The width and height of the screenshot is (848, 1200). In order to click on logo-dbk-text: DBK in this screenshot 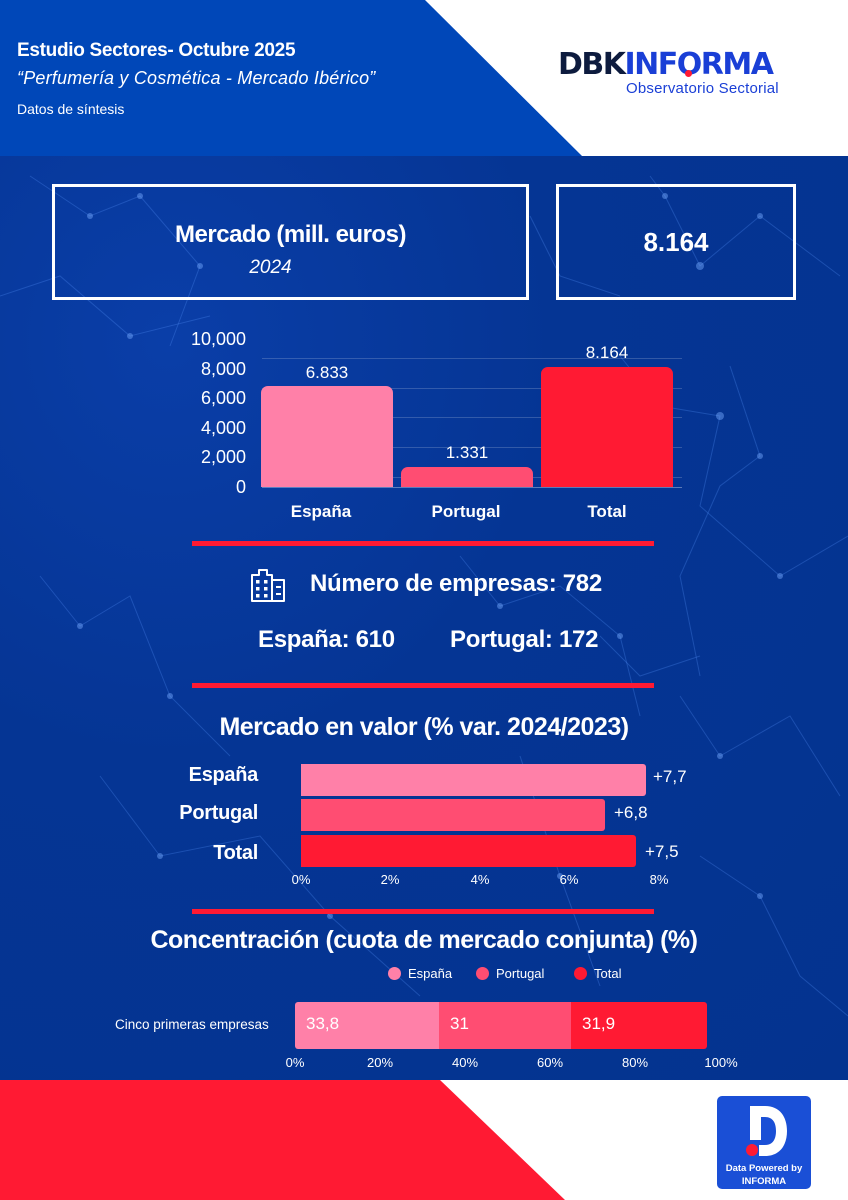, I will do `click(592, 64)`.